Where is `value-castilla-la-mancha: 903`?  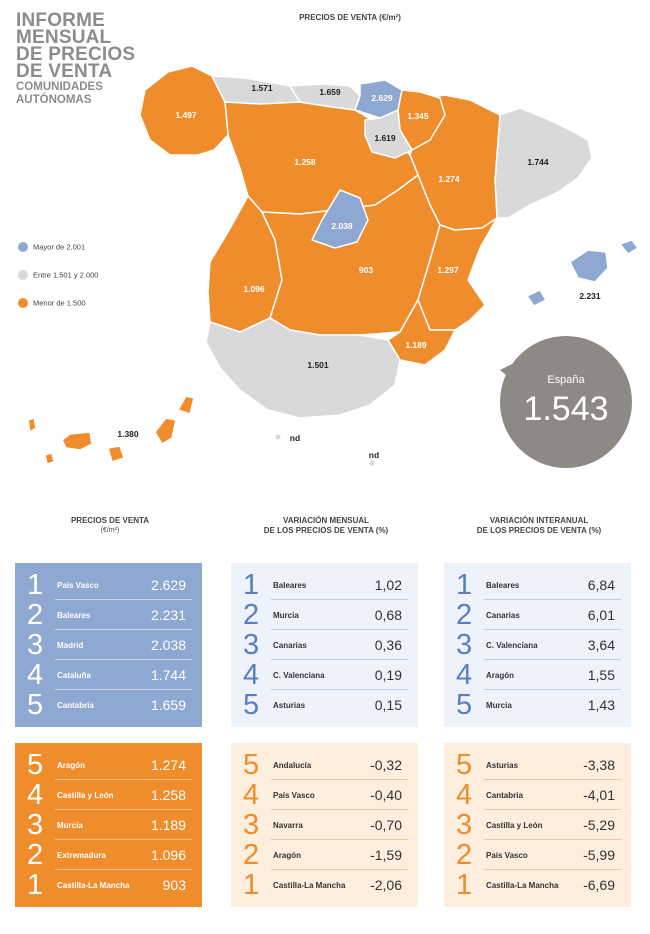 value-castilla-la-mancha: 903 is located at coordinates (366, 270).